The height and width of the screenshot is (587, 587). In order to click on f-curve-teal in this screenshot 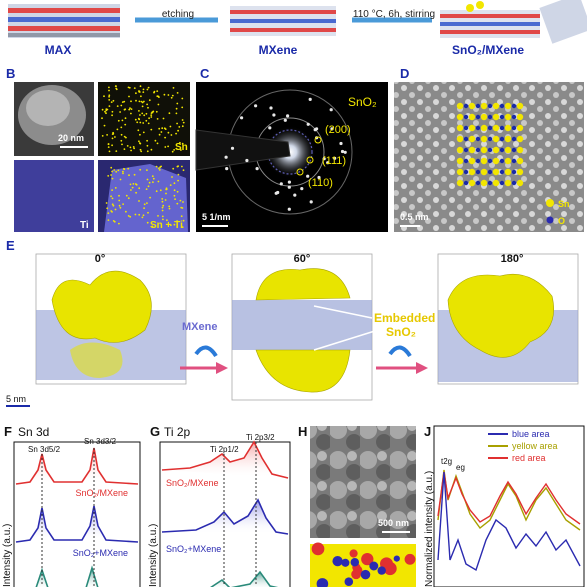, I will do `click(67, 576)`.